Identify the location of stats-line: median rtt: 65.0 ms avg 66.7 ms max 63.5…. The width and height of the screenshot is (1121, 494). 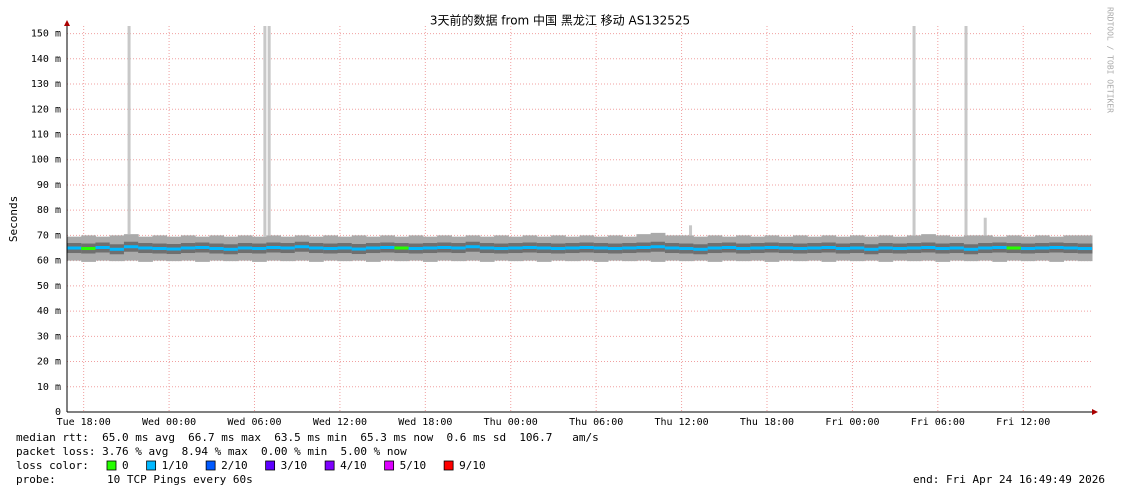
(307, 437).